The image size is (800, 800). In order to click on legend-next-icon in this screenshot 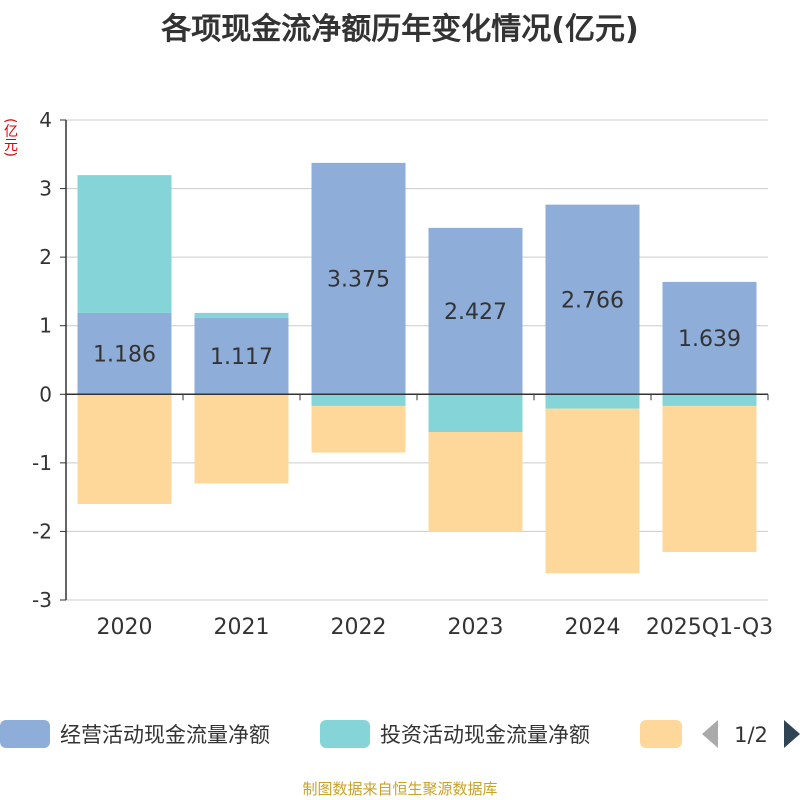, I will do `click(792, 734)`.